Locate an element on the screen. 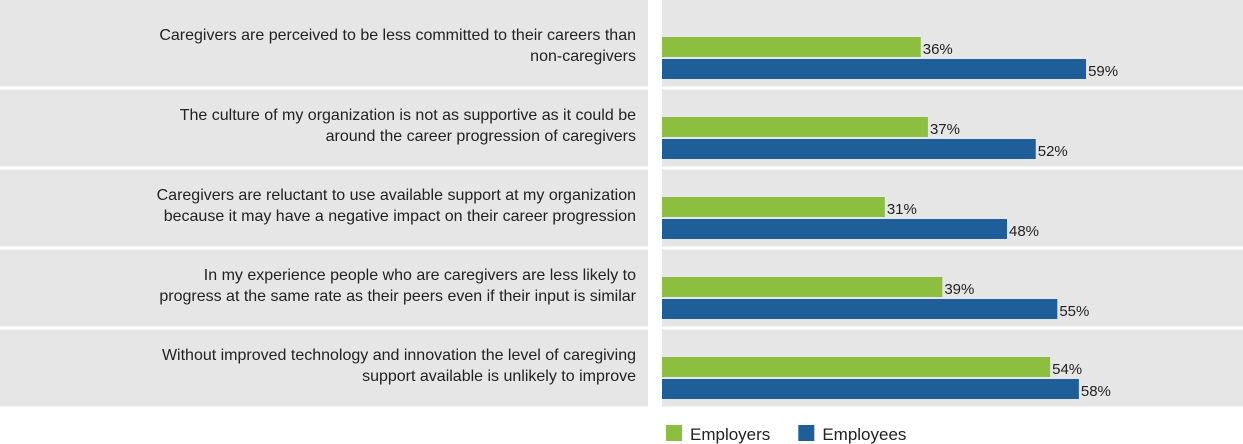 The image size is (1243, 444). legend-label: Employers is located at coordinates (730, 434).